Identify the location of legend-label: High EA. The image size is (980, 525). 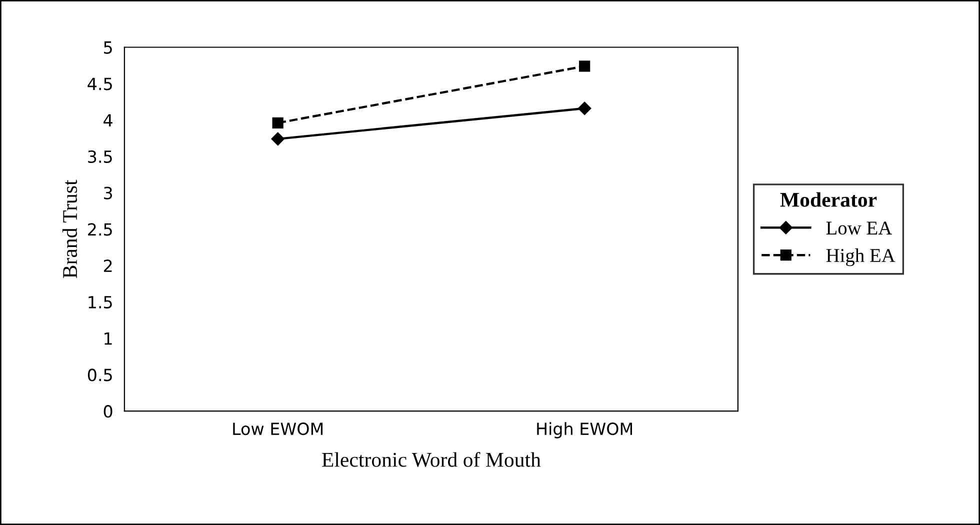
(861, 257).